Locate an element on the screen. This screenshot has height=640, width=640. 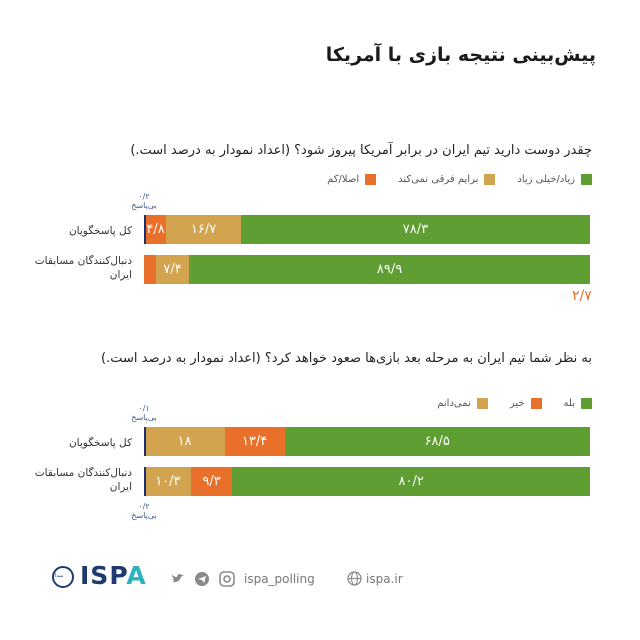
bar-segment is located at coordinates (150, 269).